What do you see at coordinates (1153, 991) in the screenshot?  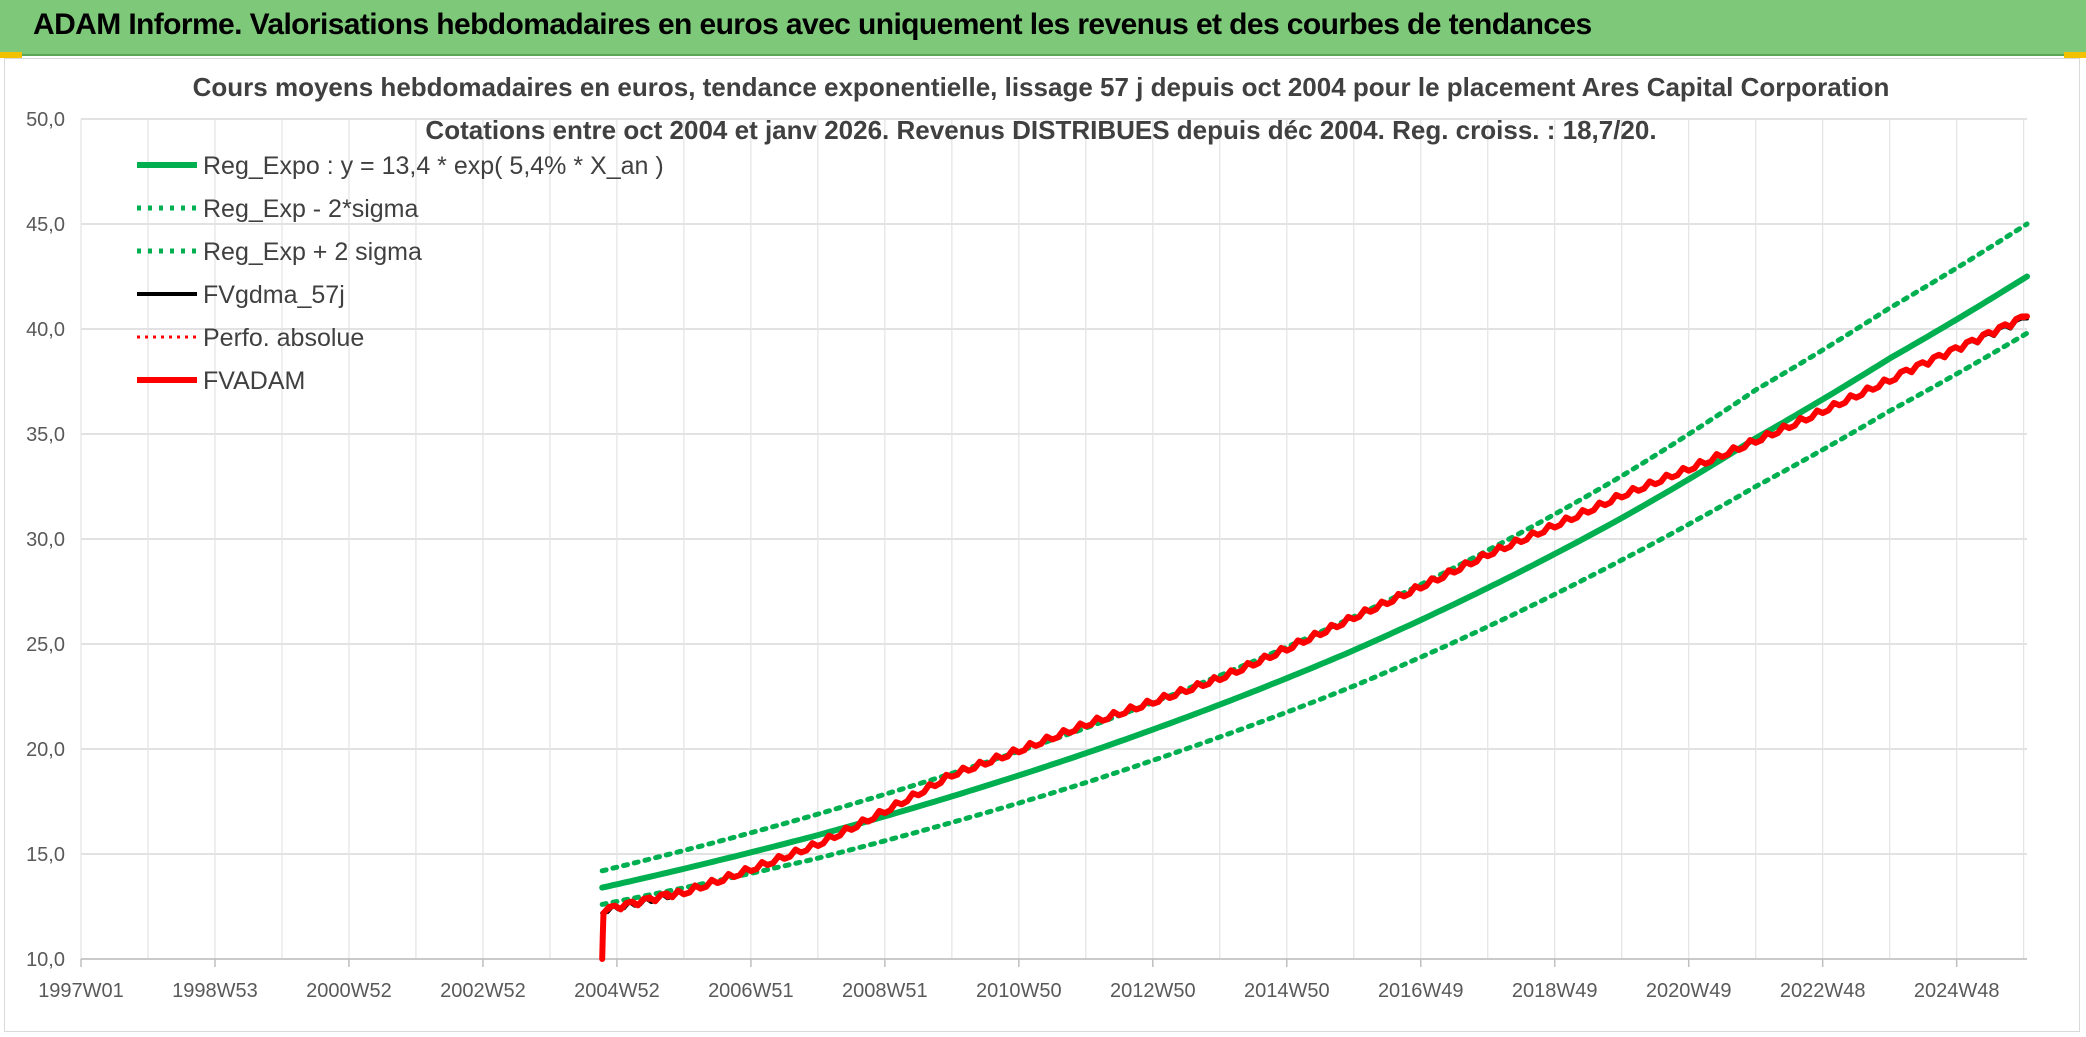 I see `x-tick-label: 2012W50` at bounding box center [1153, 991].